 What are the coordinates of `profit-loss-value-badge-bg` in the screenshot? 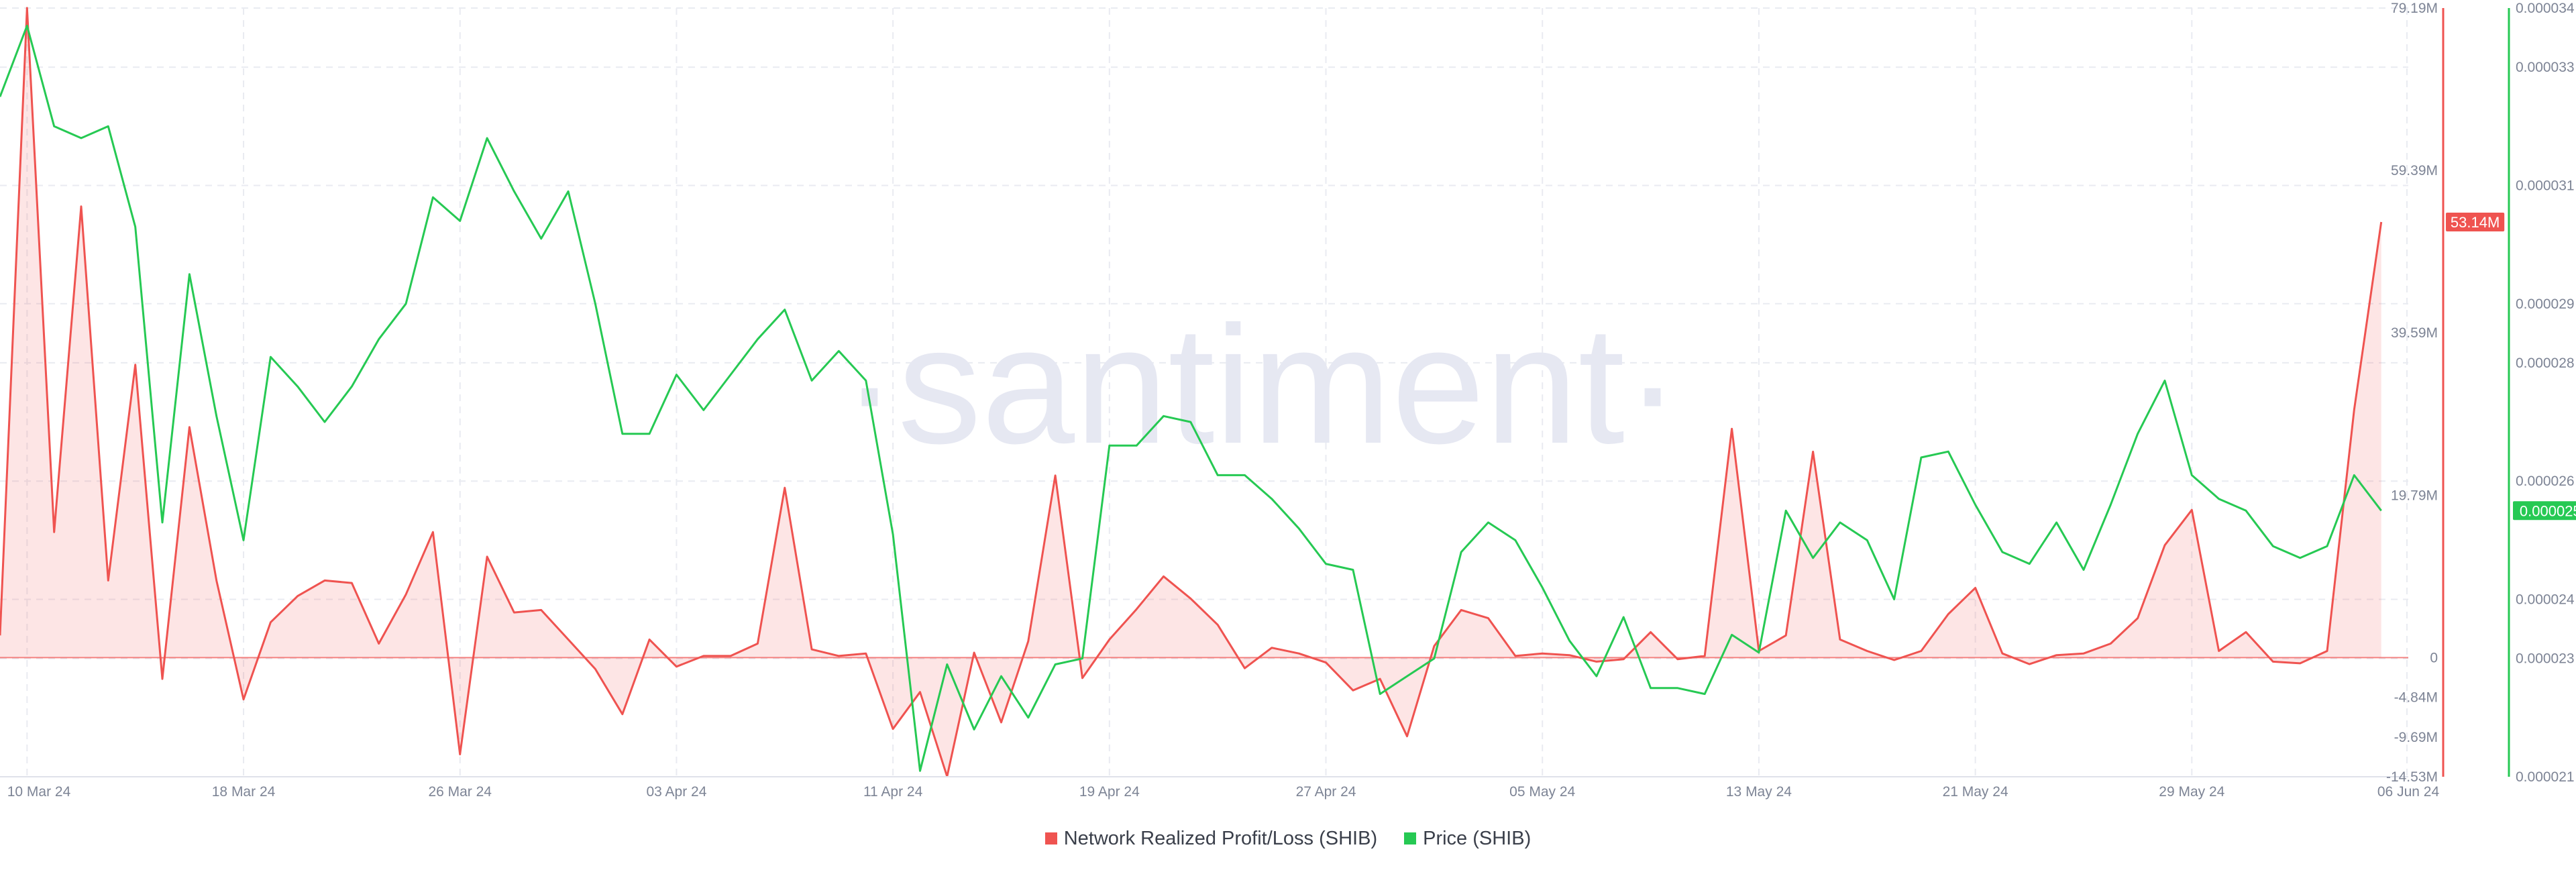 It's located at (2475, 223).